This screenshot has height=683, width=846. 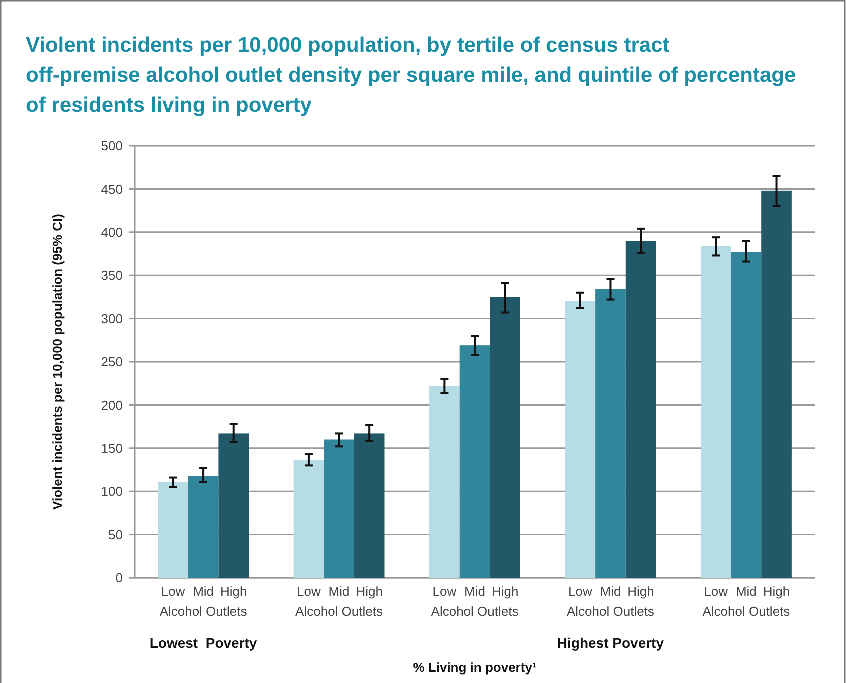 What do you see at coordinates (411, 75) in the screenshot?
I see `chart-title: Violent incidents per 10,000 population, by tertile of census tract off-premise alcohol outlet density per square mile, and quintile of percentage of residents living in poverty` at bounding box center [411, 75].